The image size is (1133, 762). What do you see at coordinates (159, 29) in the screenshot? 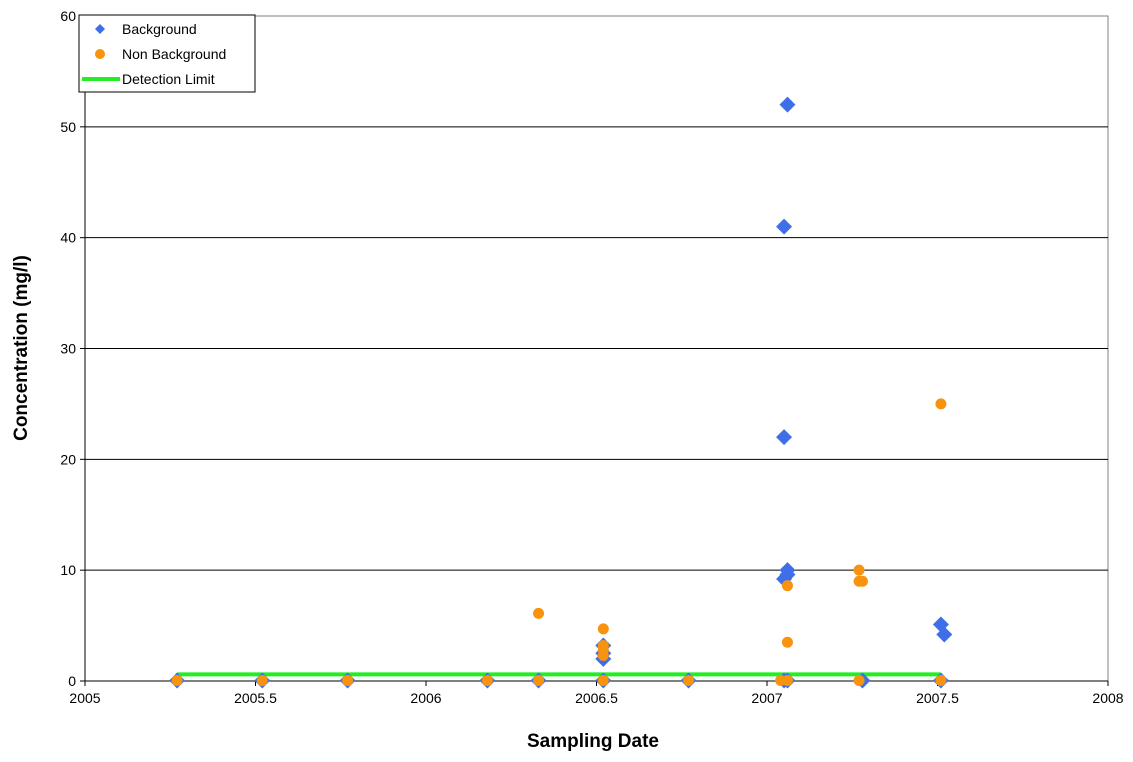
I see `legend-background-label: Background` at bounding box center [159, 29].